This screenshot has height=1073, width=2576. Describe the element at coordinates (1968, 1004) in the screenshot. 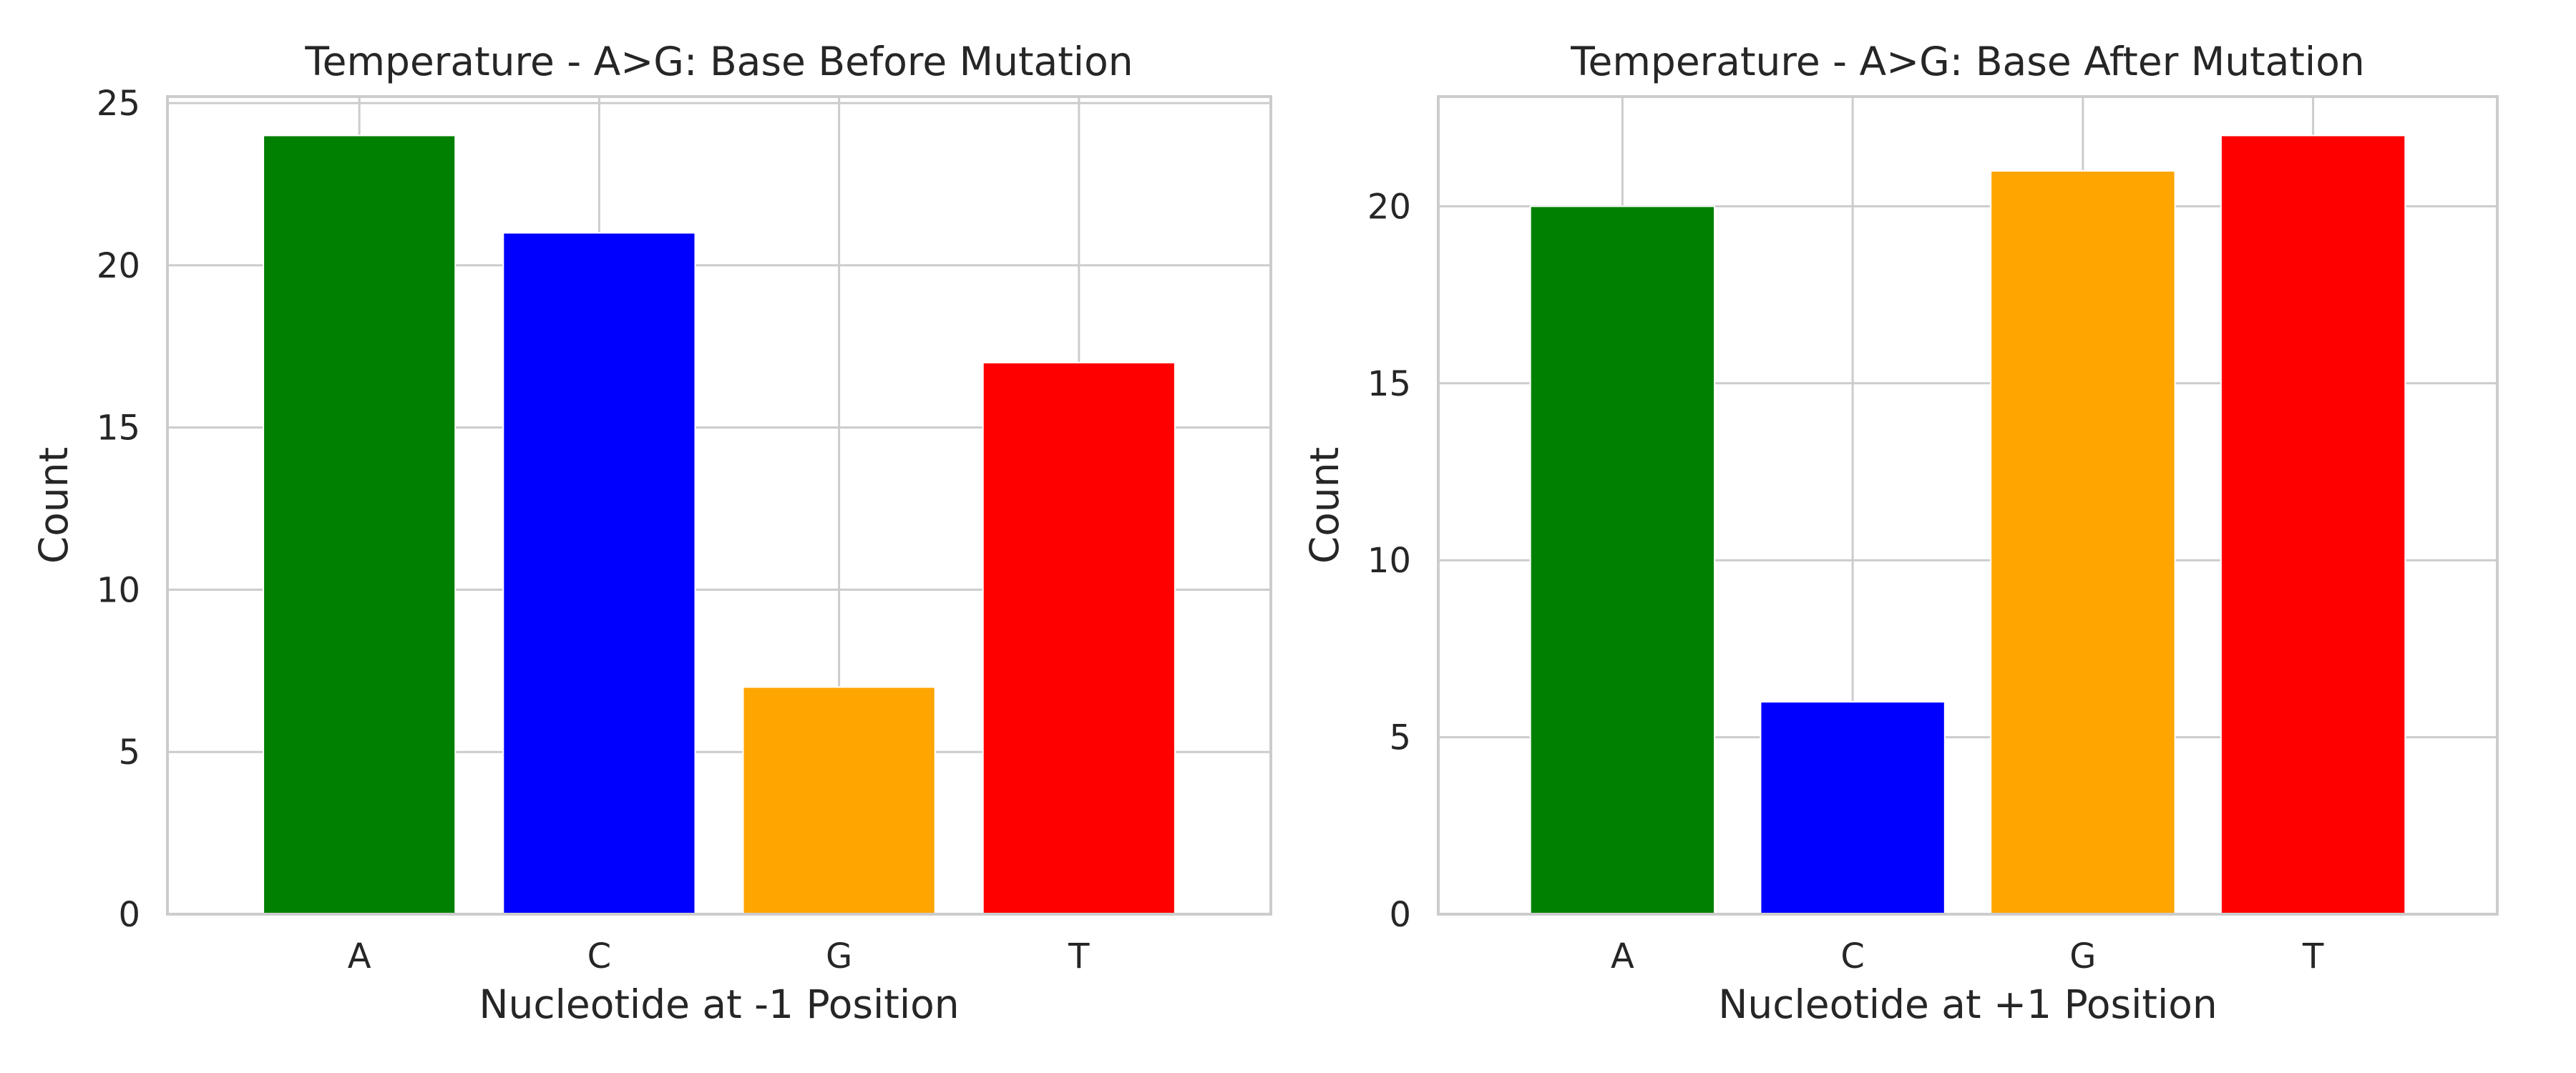

I see `x-axis-label: Nucleotide at +1 Position` at that location.